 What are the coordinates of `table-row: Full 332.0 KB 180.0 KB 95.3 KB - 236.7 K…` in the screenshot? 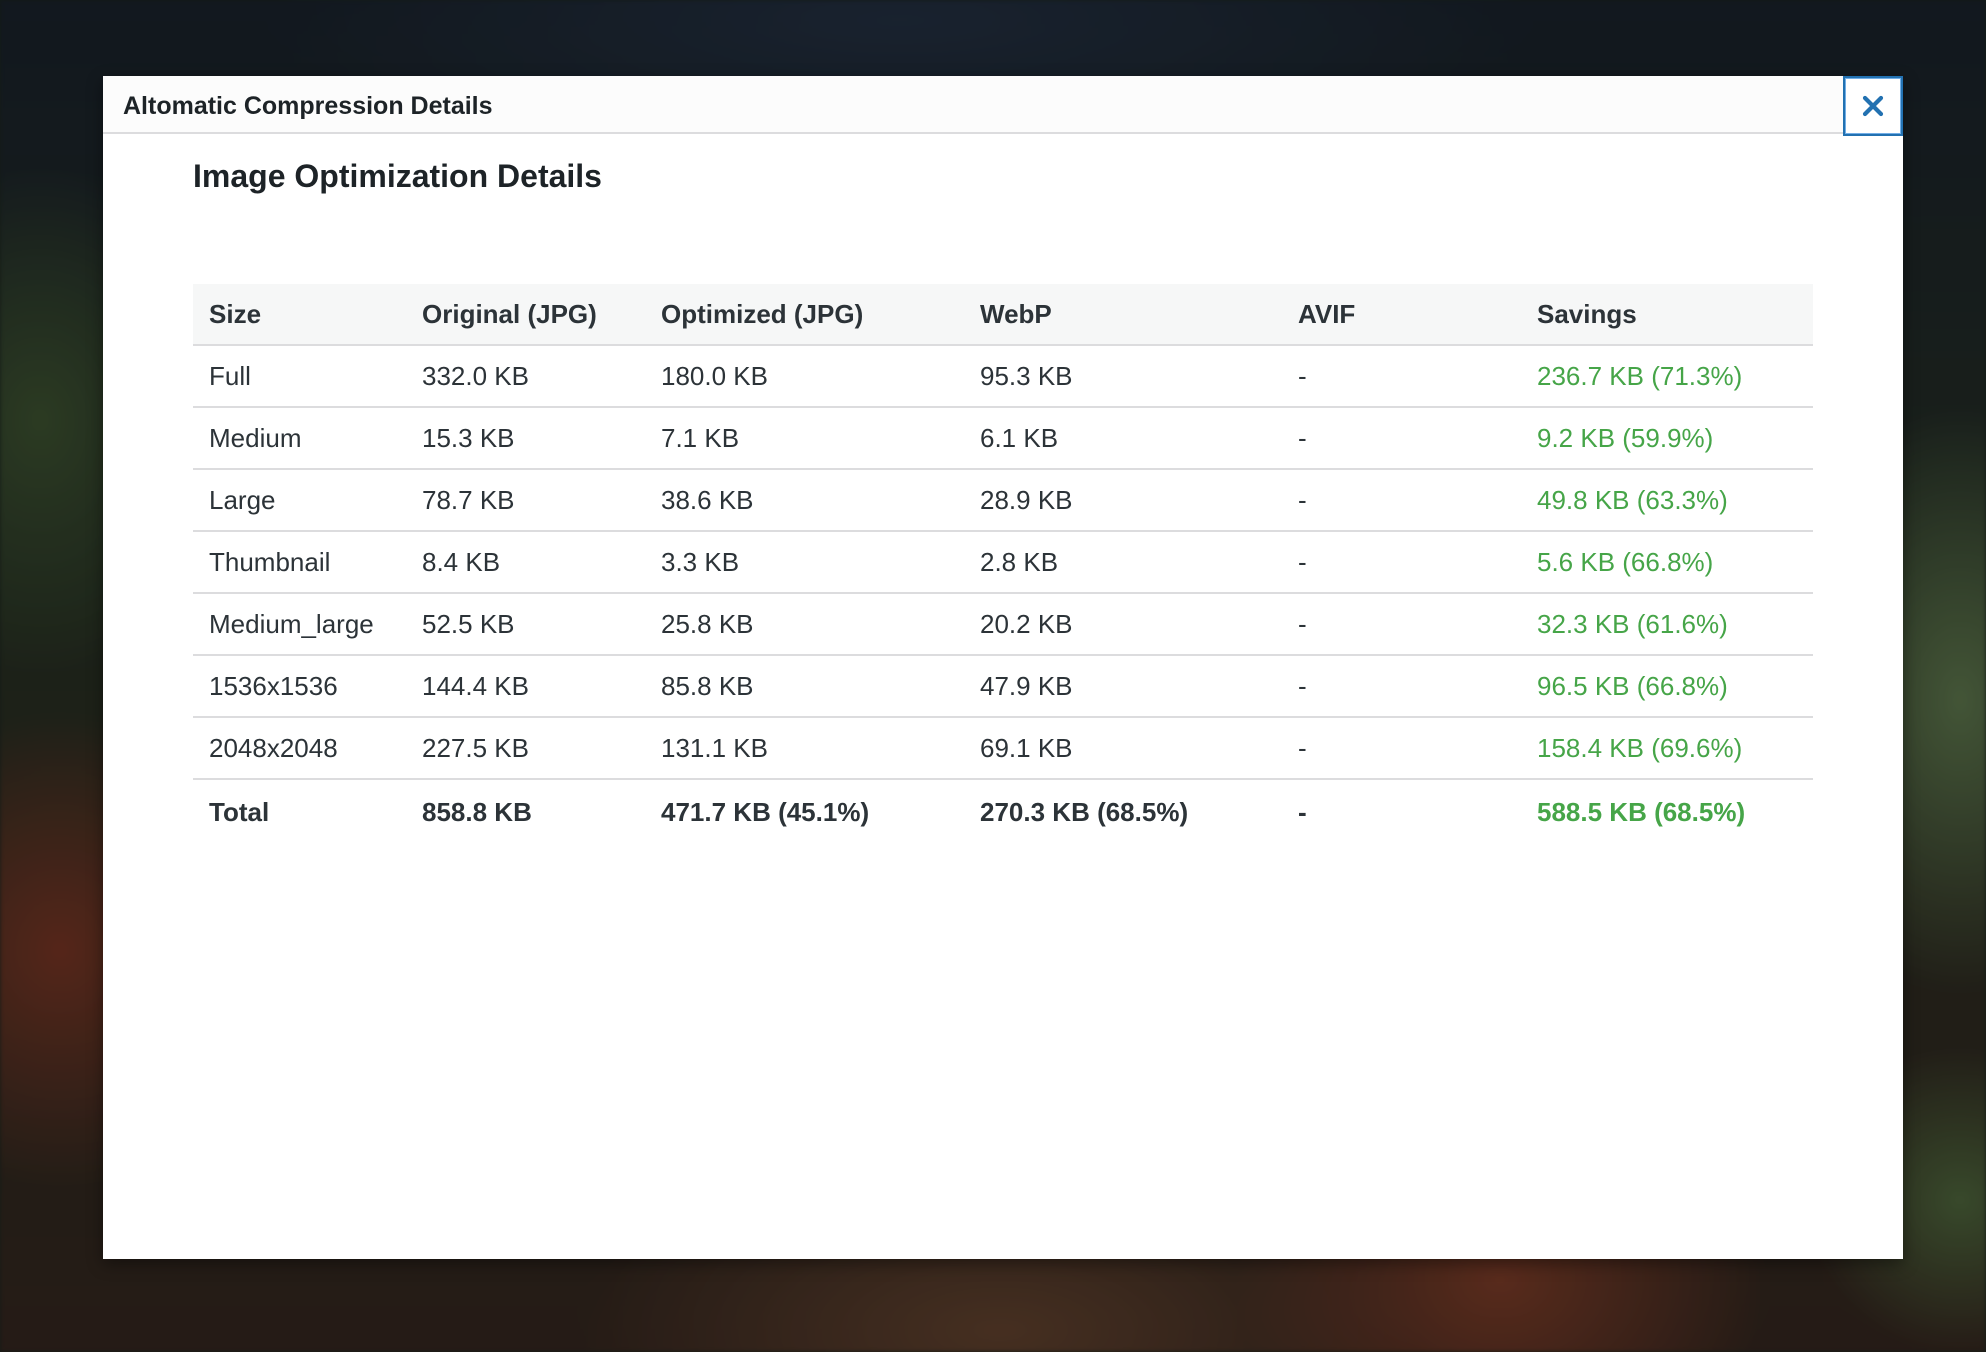 It's located at (1003, 376).